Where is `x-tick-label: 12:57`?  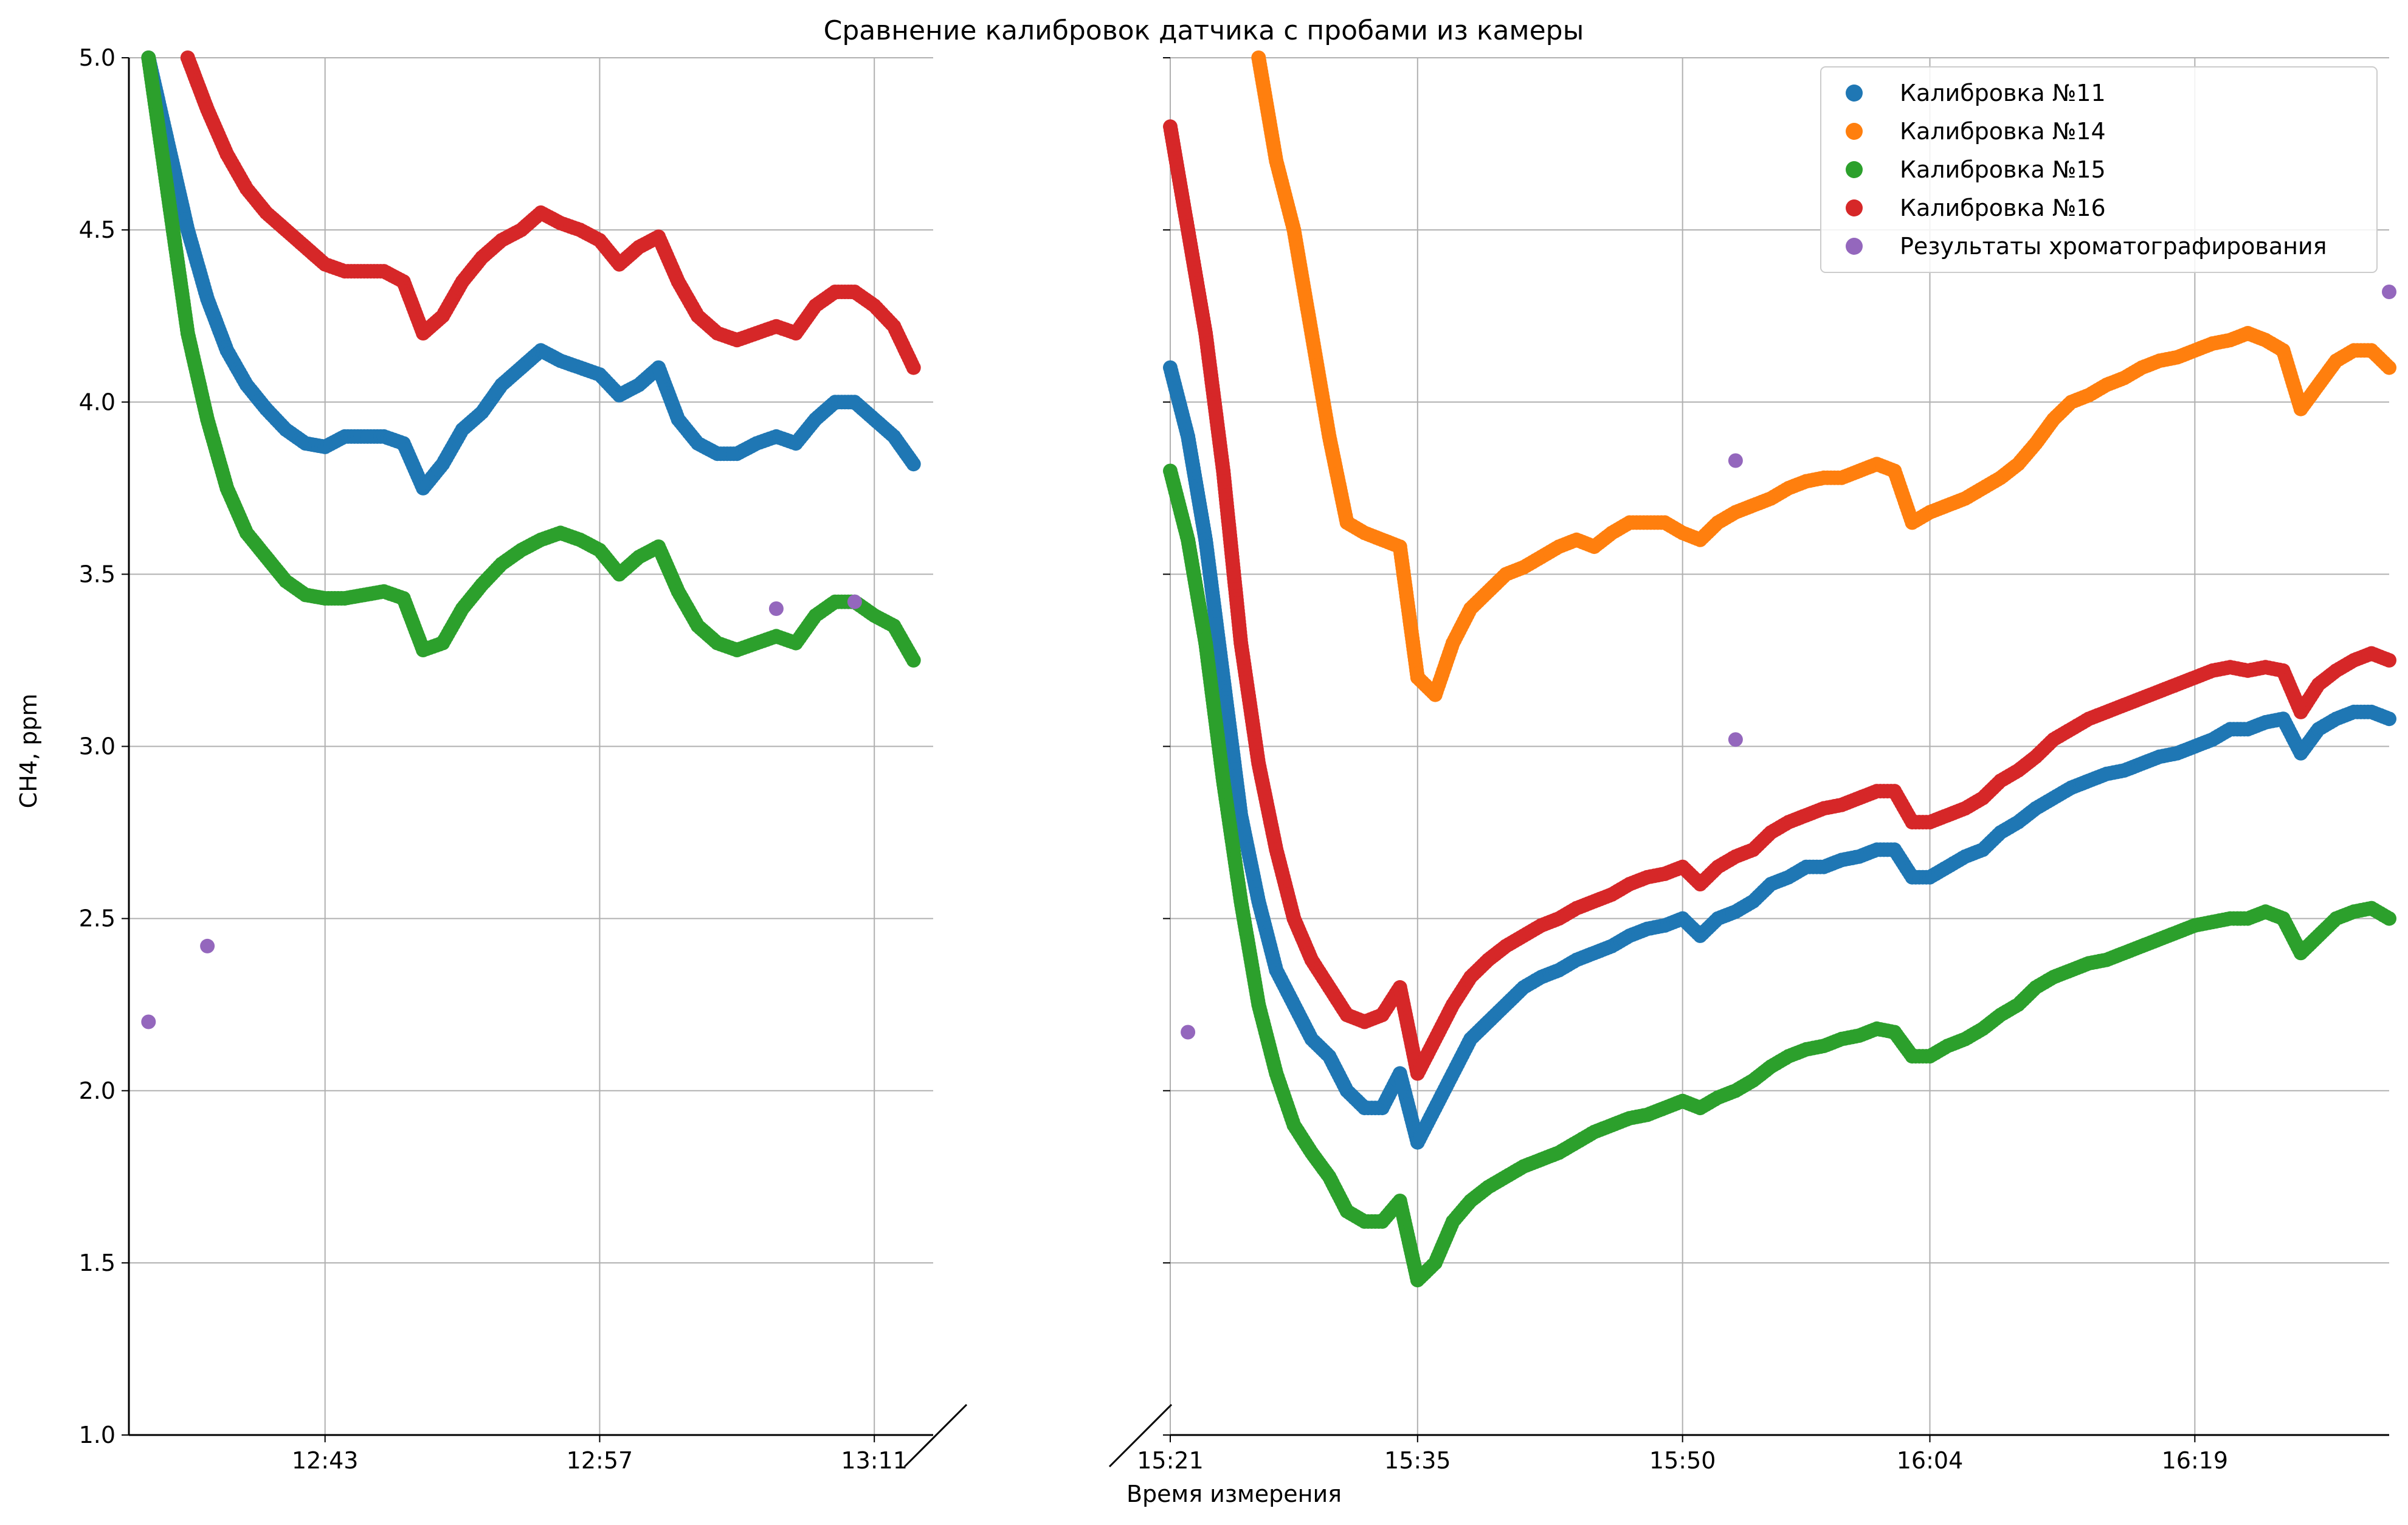
x-tick-label: 12:57 is located at coordinates (600, 1460).